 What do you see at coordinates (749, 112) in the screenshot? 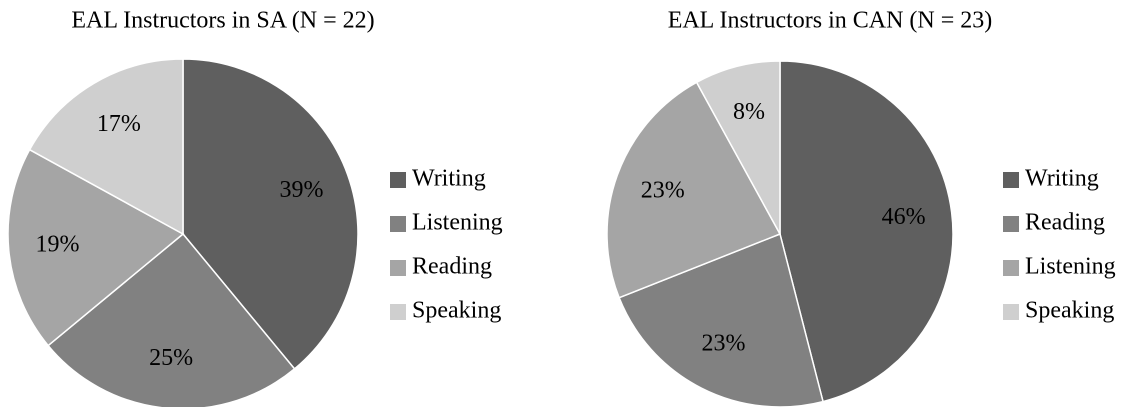
I see `data-label: 8%` at bounding box center [749, 112].